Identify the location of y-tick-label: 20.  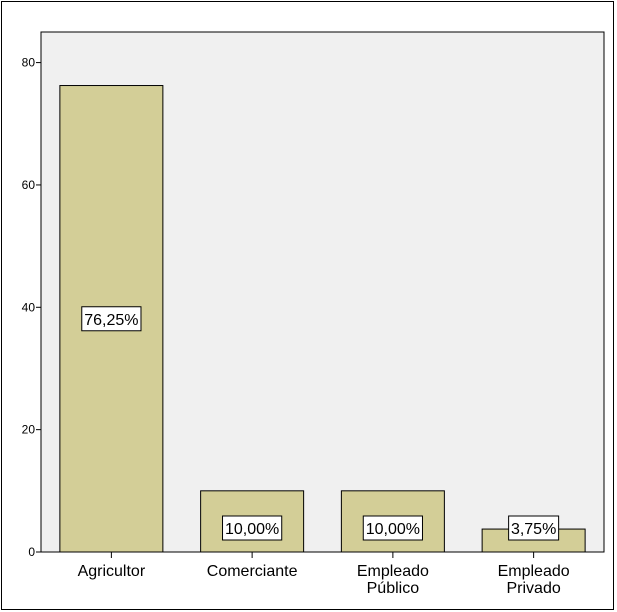
(29, 430).